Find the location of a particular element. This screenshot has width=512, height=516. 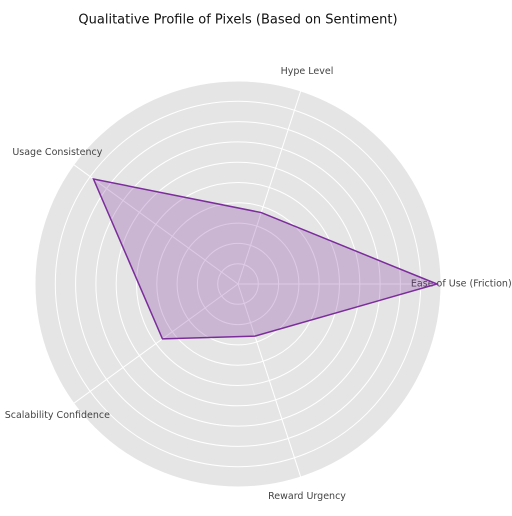

axis-label: Reward Urgency is located at coordinates (307, 496).